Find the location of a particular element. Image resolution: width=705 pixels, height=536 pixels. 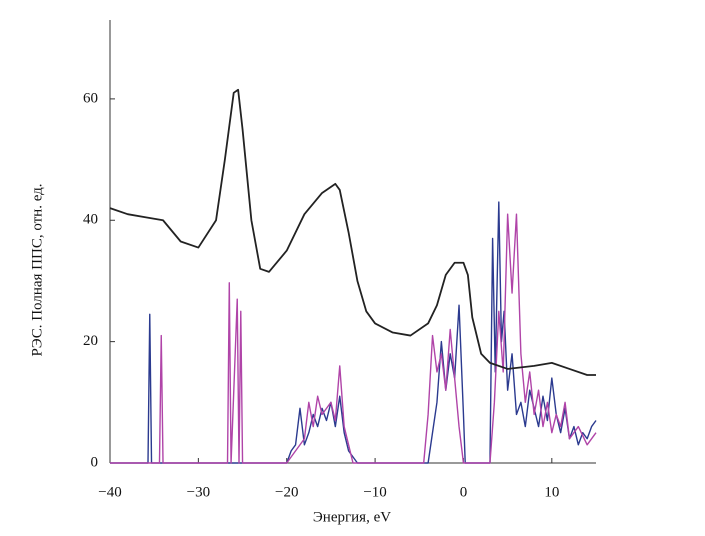

x-axis-label: Энергия, eV is located at coordinates (352, 517).